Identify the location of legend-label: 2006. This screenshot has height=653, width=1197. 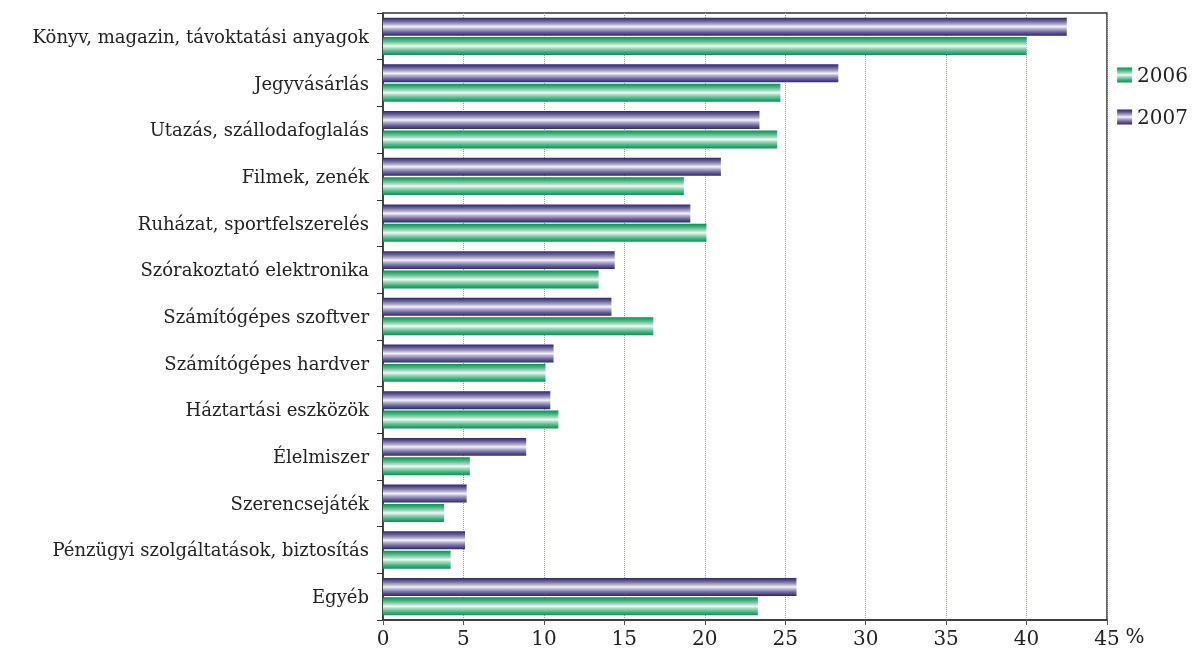
(1163, 75).